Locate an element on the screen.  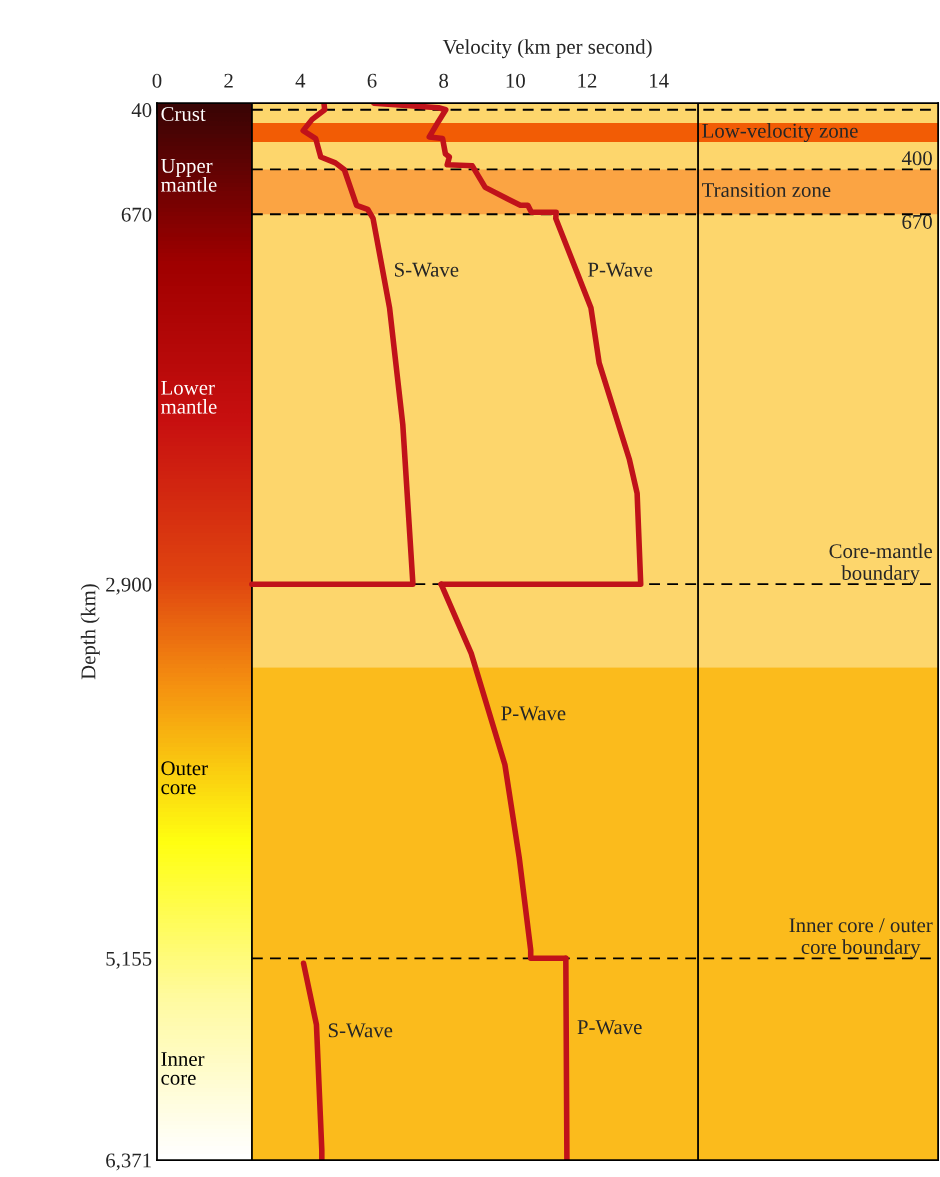
ref-line-label: Inner core / outer core boundary is located at coordinates (861, 938).